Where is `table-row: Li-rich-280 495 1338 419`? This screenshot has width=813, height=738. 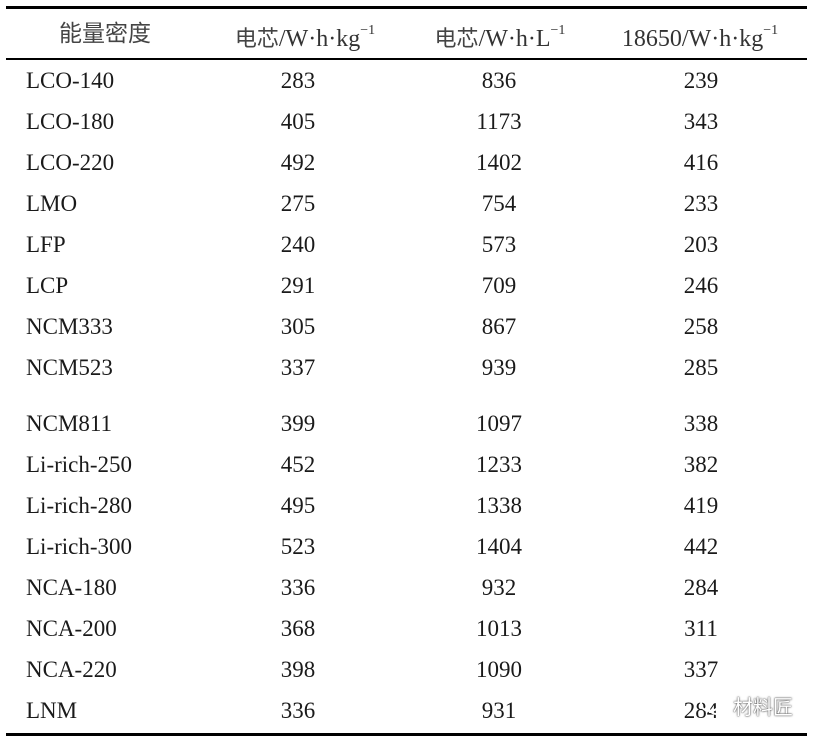 table-row: Li-rich-280 495 1338 419 is located at coordinates (406, 505).